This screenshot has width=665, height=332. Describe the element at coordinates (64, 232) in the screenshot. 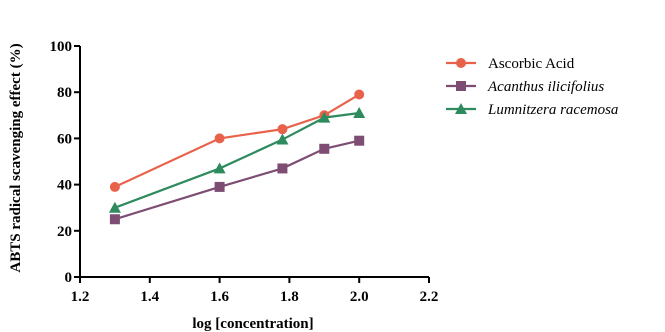

I see `y-tick-label: 20` at that location.